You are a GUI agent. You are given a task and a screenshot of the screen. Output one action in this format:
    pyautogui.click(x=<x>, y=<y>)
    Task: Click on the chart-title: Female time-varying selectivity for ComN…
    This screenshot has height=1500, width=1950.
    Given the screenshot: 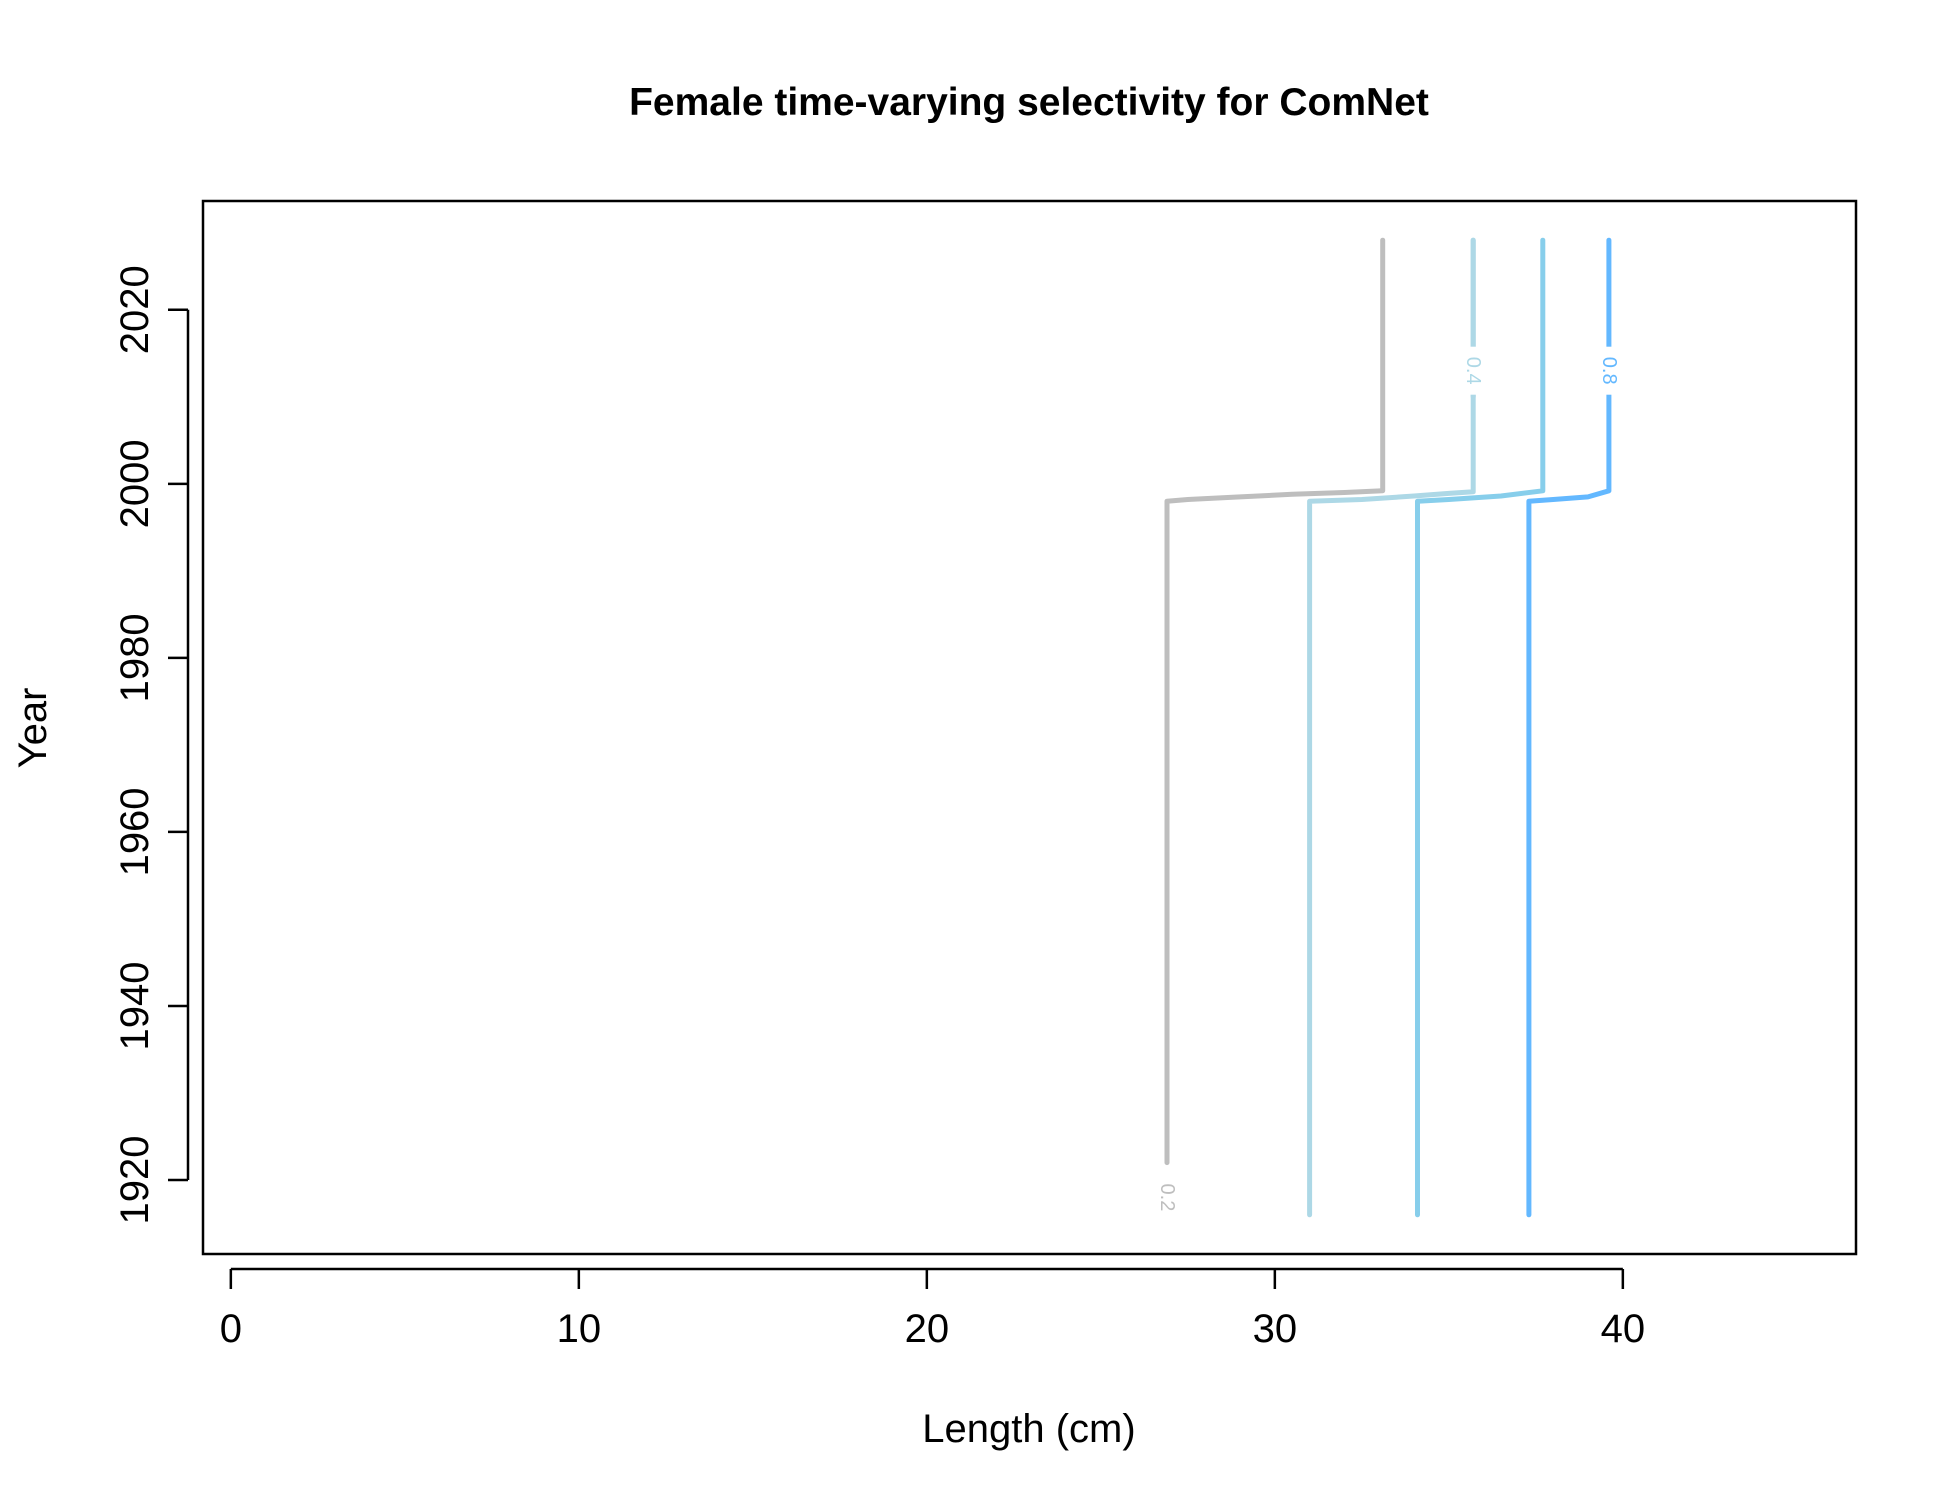 What is the action you would take?
    pyautogui.click(x=1029, y=102)
    